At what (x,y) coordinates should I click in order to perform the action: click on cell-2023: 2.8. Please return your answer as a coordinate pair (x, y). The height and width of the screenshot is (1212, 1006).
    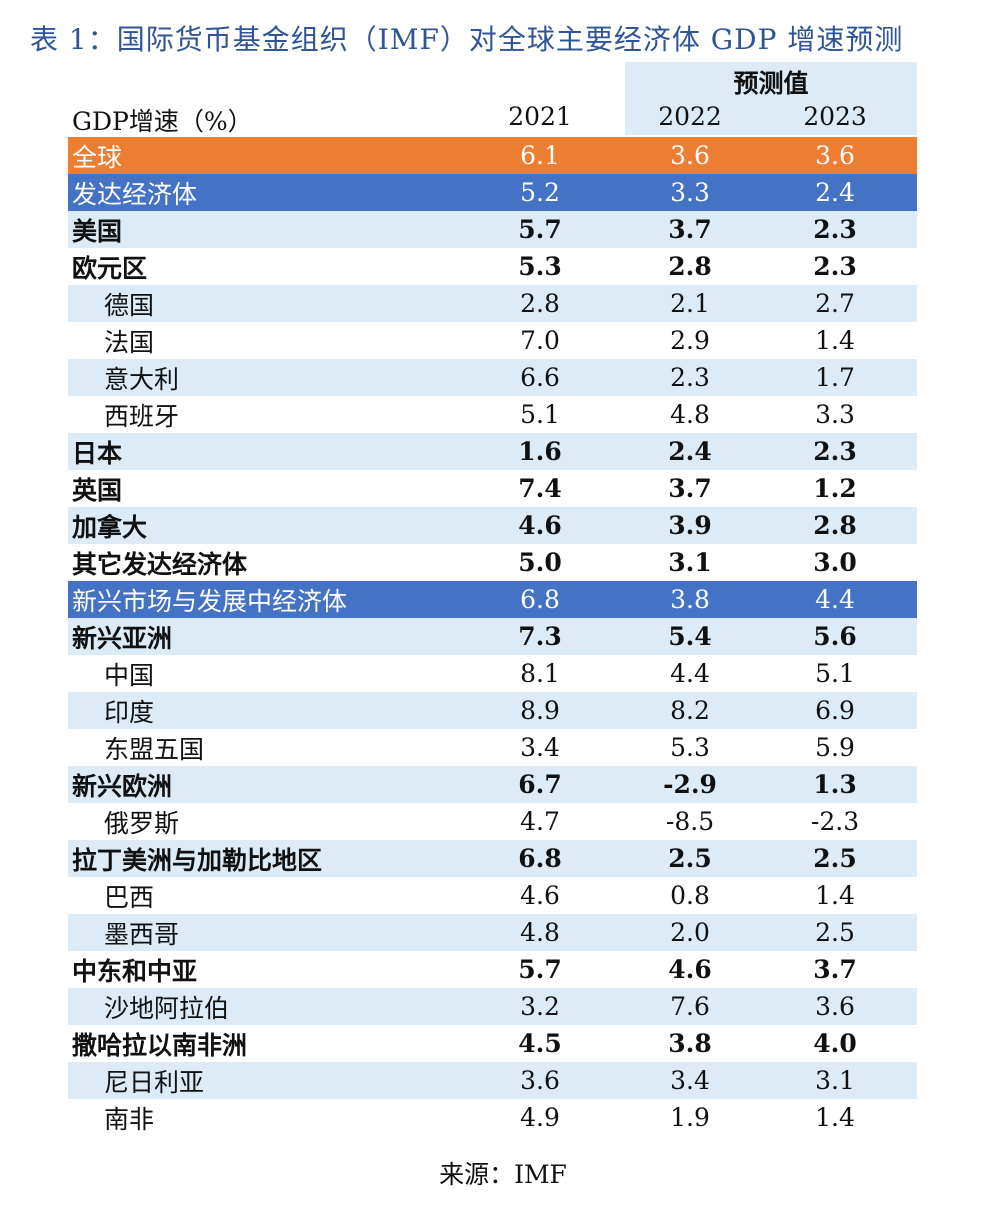
    Looking at the image, I should click on (835, 525).